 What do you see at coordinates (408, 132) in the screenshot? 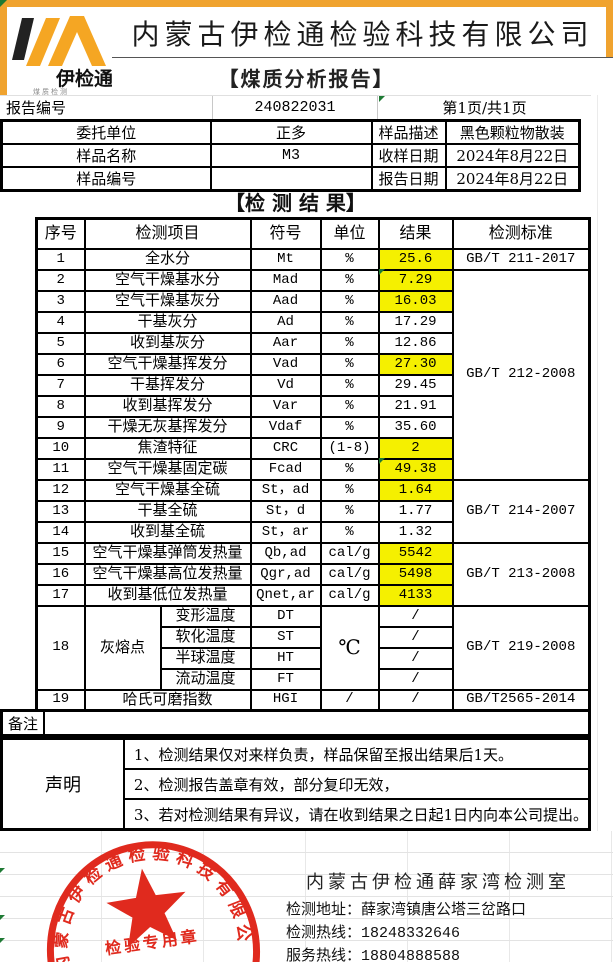
I see `sample-desc-label: 样品描述` at bounding box center [408, 132].